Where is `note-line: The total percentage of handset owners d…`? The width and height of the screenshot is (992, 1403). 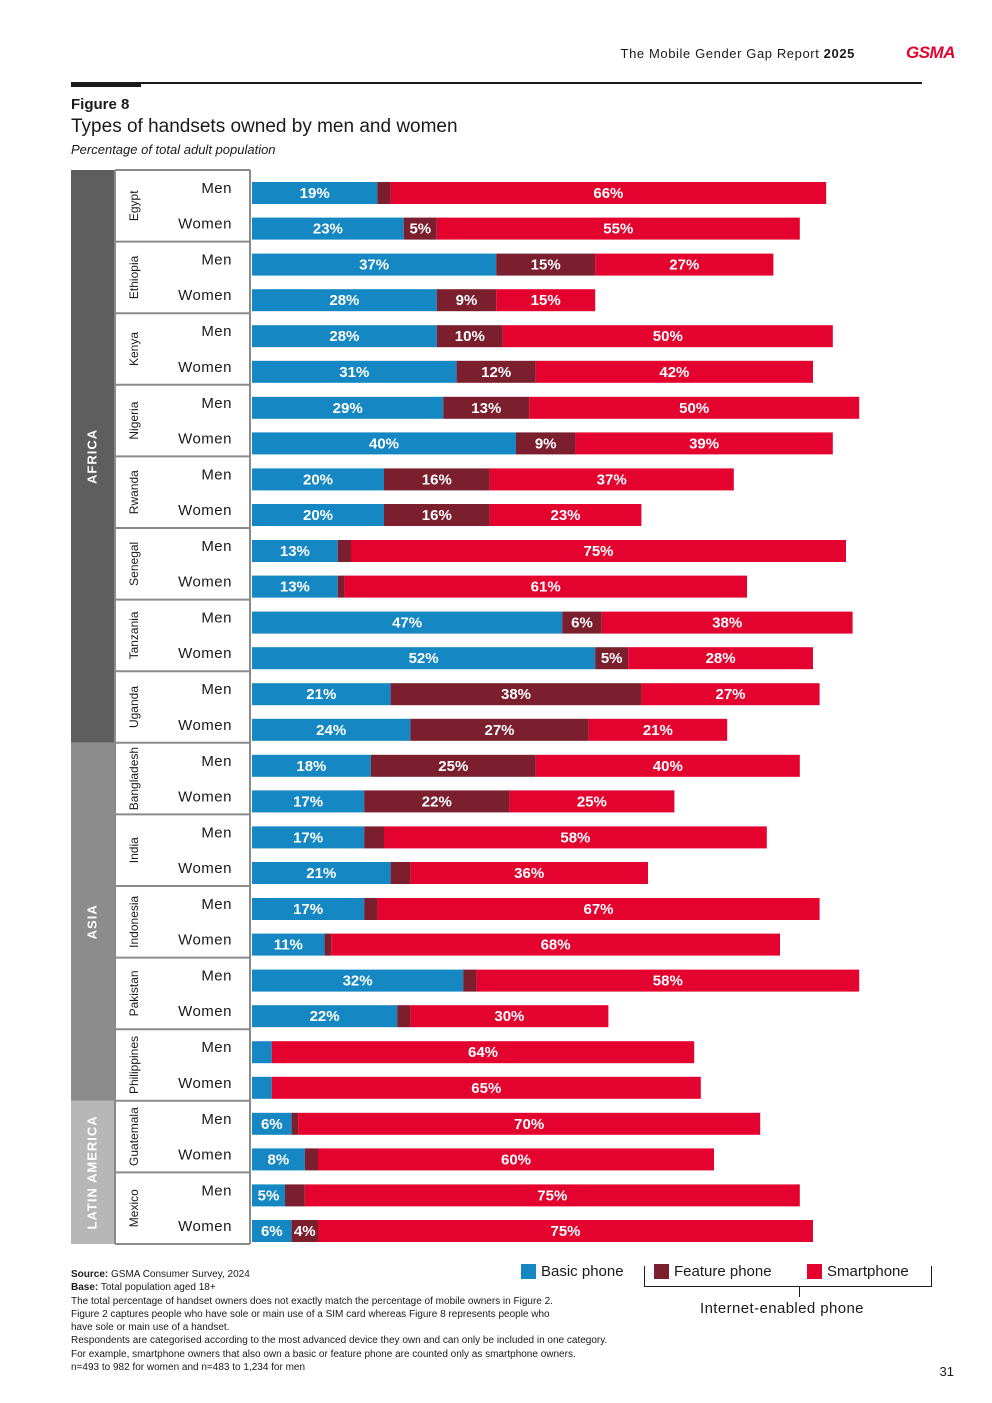 note-line: The total percentage of handset owners d… is located at coordinates (312, 1301).